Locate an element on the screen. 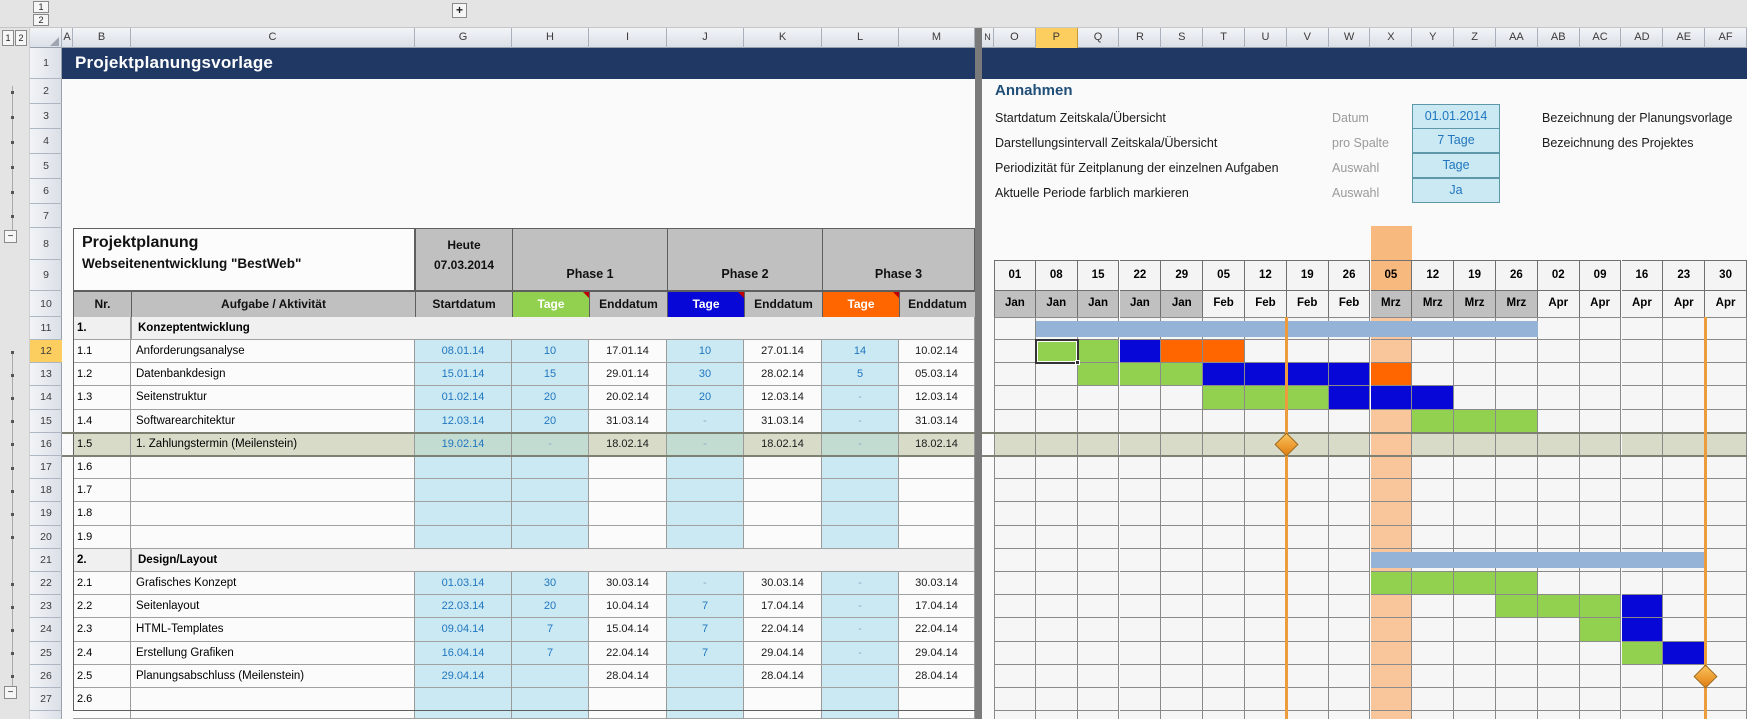 The width and height of the screenshot is (1747, 719). cell-task-26: Planungsabschluss (Meilenstein) is located at coordinates (273, 676).